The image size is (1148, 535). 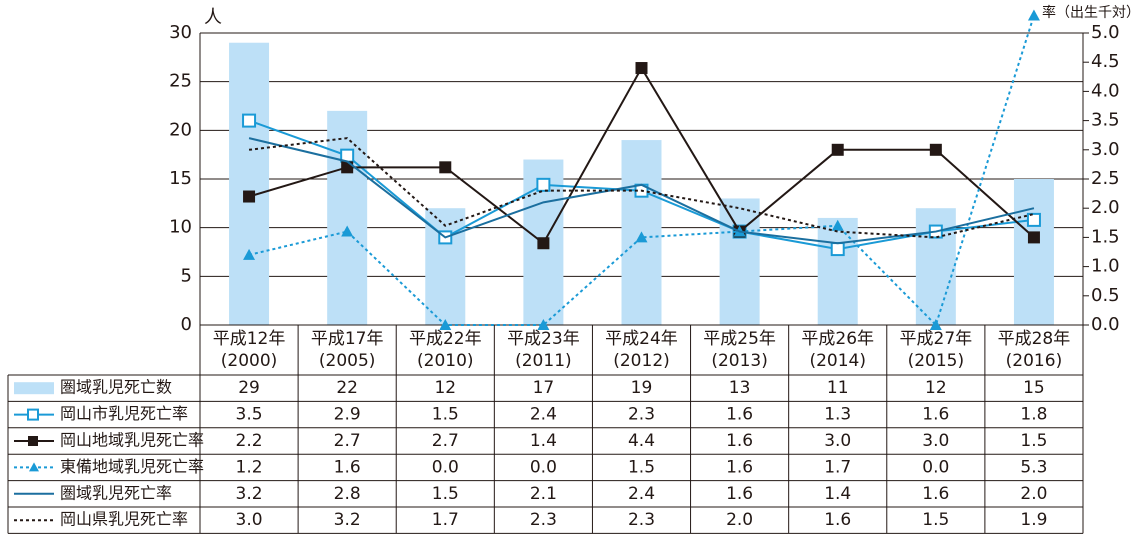 What do you see at coordinates (837, 415) in the screenshot?
I see `table-cell: 1.3` at bounding box center [837, 415].